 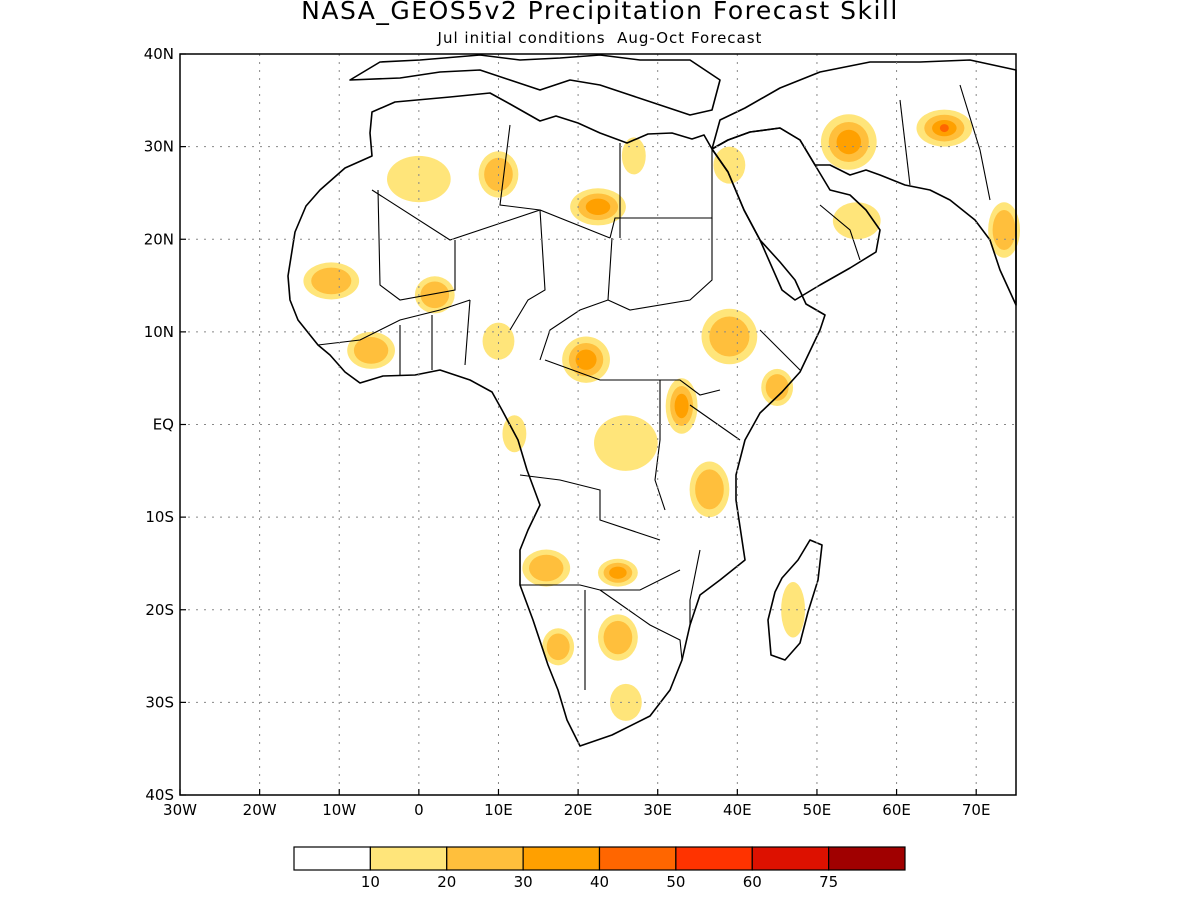 What do you see at coordinates (657, 810) in the screenshot?
I see `x-tick-label: 30E` at bounding box center [657, 810].